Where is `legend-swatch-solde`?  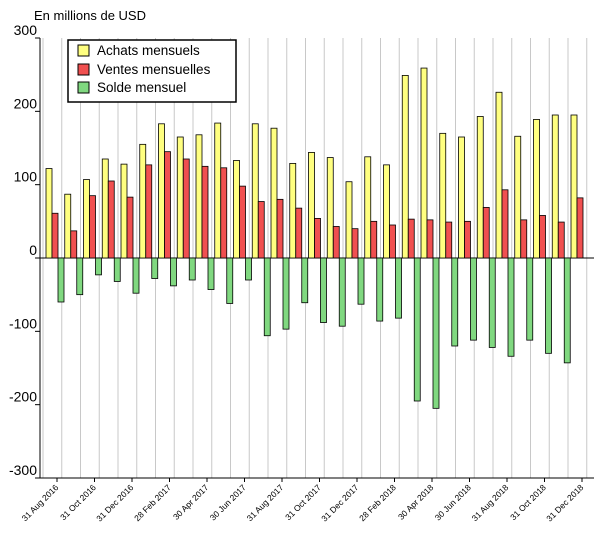
legend-swatch-solde is located at coordinates (83, 87).